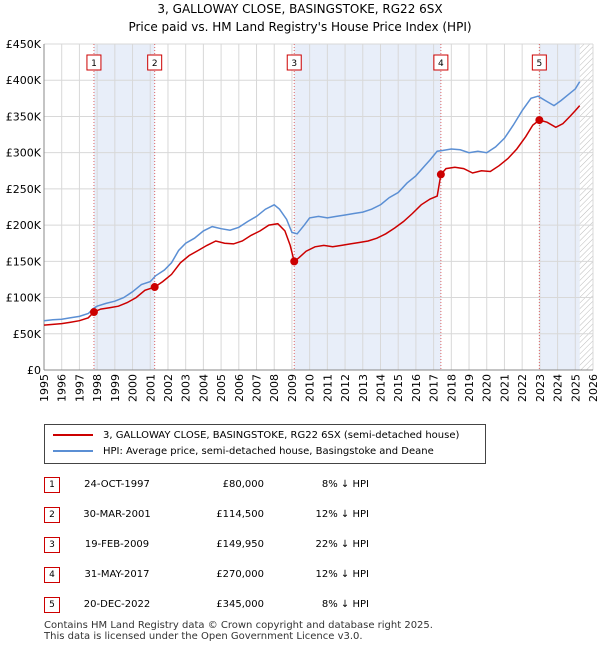 The width and height of the screenshot is (600, 650). I want to click on y-tick-label: £400K, so click(24, 80).